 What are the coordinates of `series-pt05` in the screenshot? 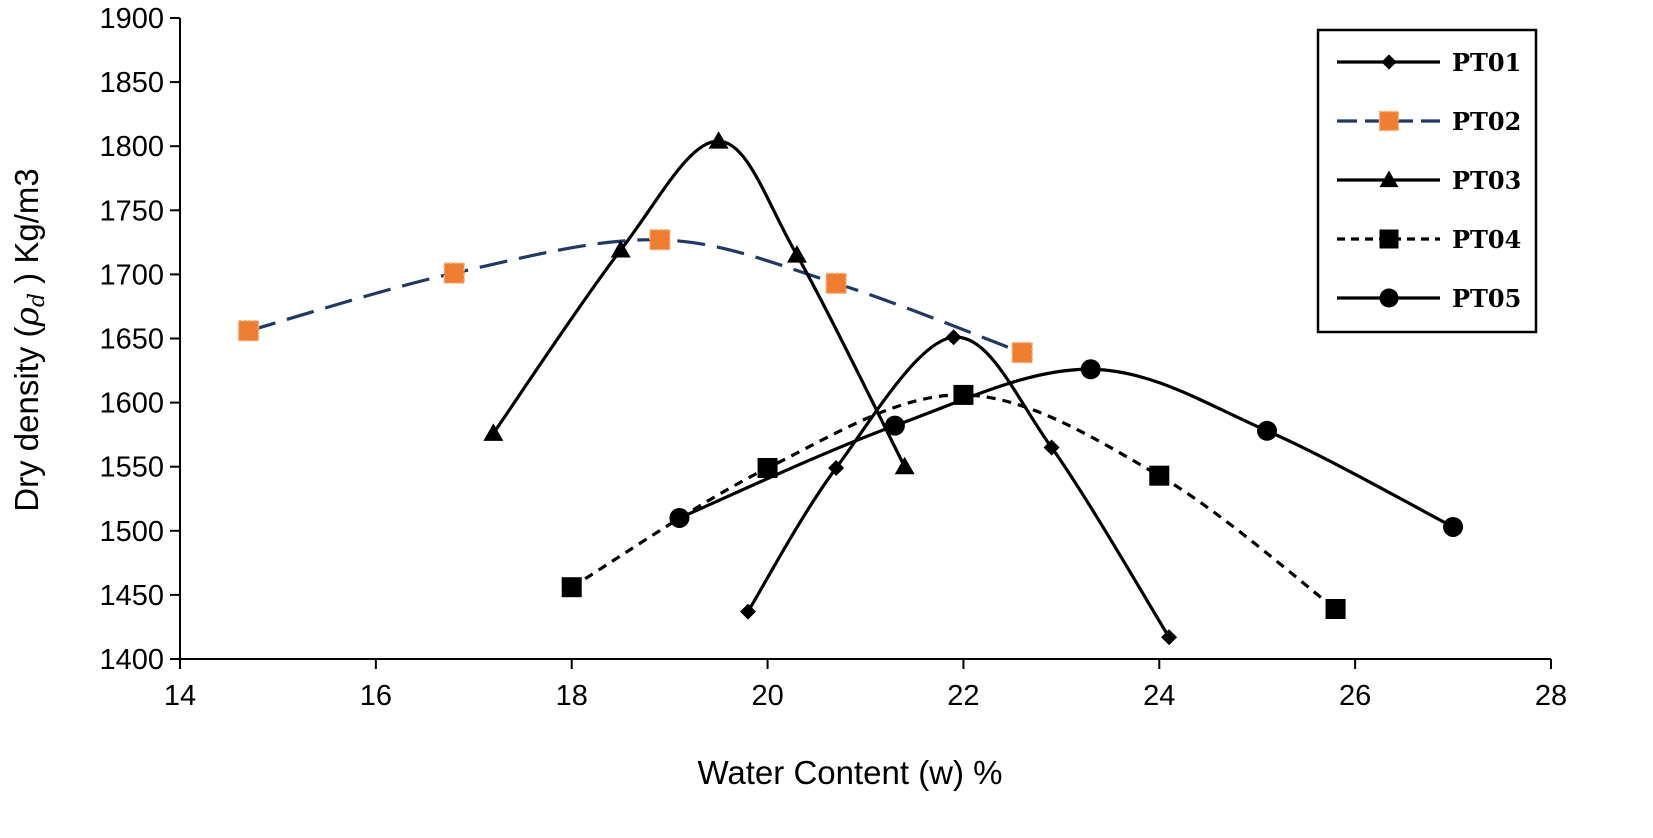 It's located at (1066, 448).